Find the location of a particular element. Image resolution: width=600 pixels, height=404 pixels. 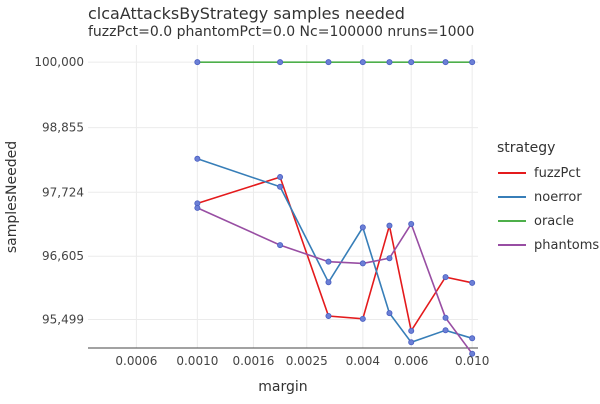

y-axis-label: samplesNeeded is located at coordinates (12, 197).